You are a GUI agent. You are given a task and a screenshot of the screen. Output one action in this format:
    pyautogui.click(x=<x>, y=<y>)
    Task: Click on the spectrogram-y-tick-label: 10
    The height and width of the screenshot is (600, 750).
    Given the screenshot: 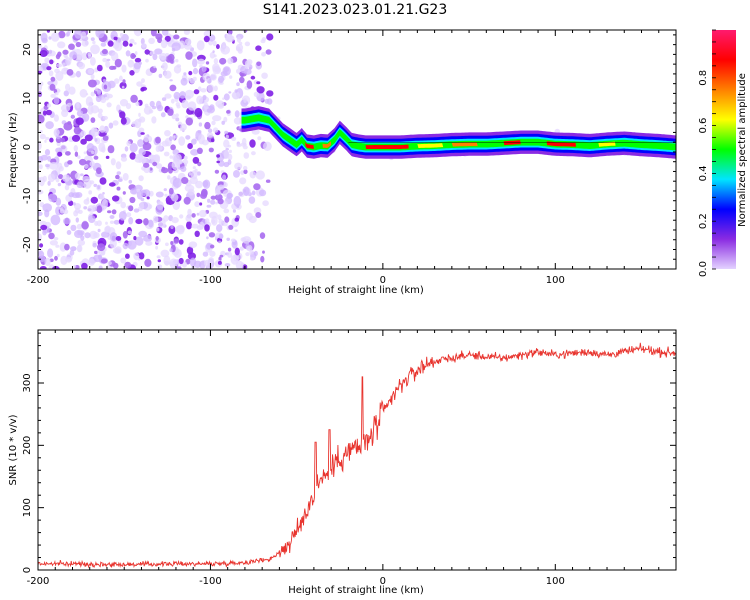 What is the action you would take?
    pyautogui.click(x=27, y=98)
    